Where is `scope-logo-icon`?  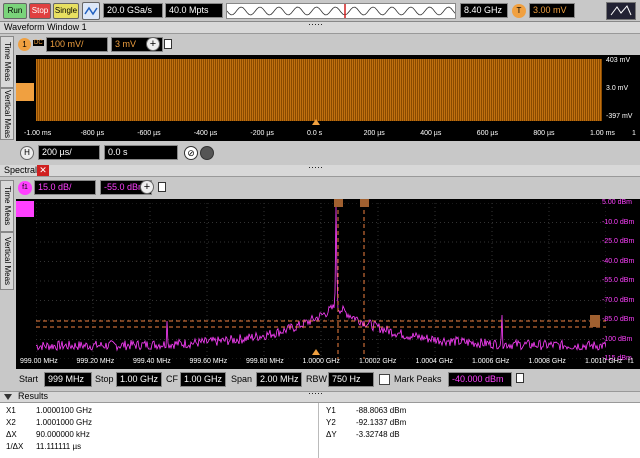
scope-logo-icon is located at coordinates (621, 11).